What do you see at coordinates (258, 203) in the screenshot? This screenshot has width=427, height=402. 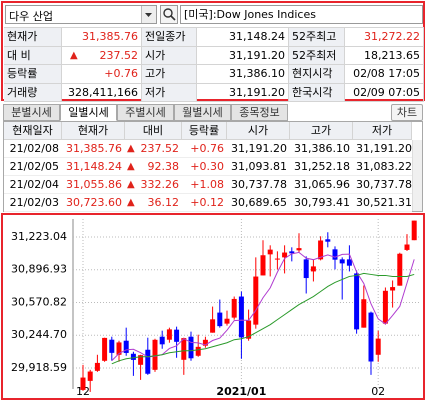 I see `table-cell: 30,689.65` at bounding box center [258, 203].